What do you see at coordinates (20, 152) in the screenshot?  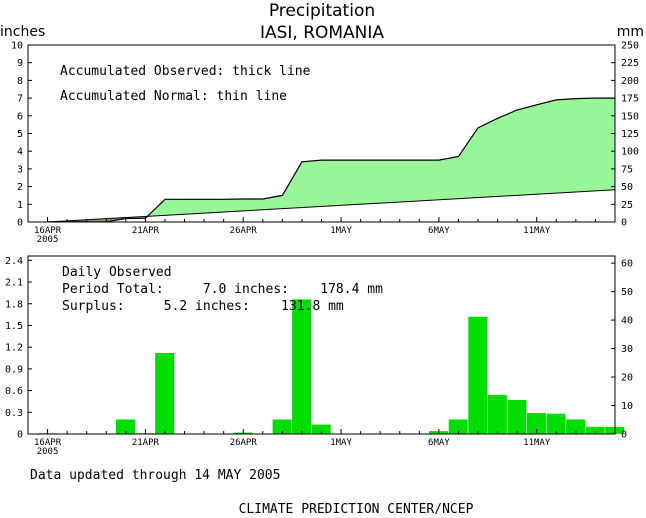 I see `y-left-tick-label: 4` at bounding box center [20, 152].